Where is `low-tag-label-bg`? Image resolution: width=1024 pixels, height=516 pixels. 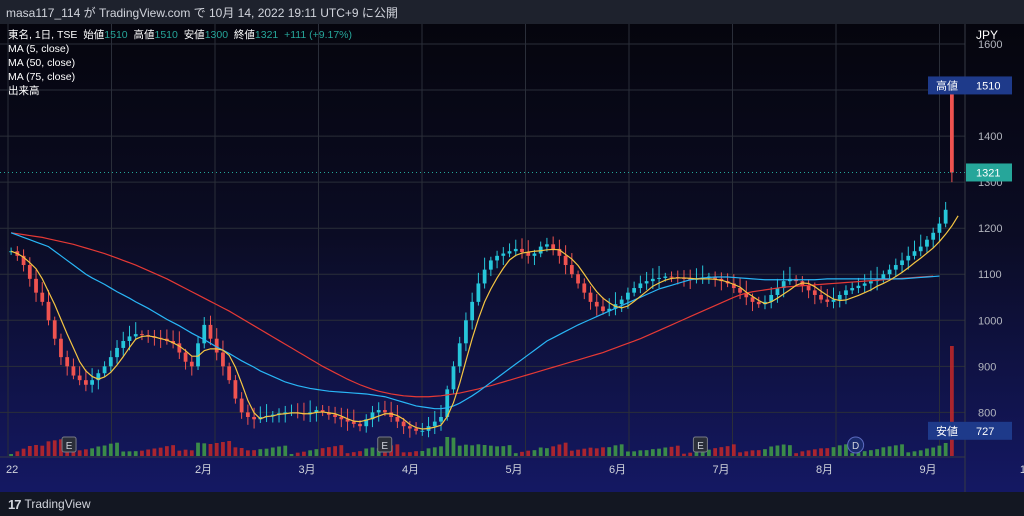 low-tag-label-bg is located at coordinates (947, 430).